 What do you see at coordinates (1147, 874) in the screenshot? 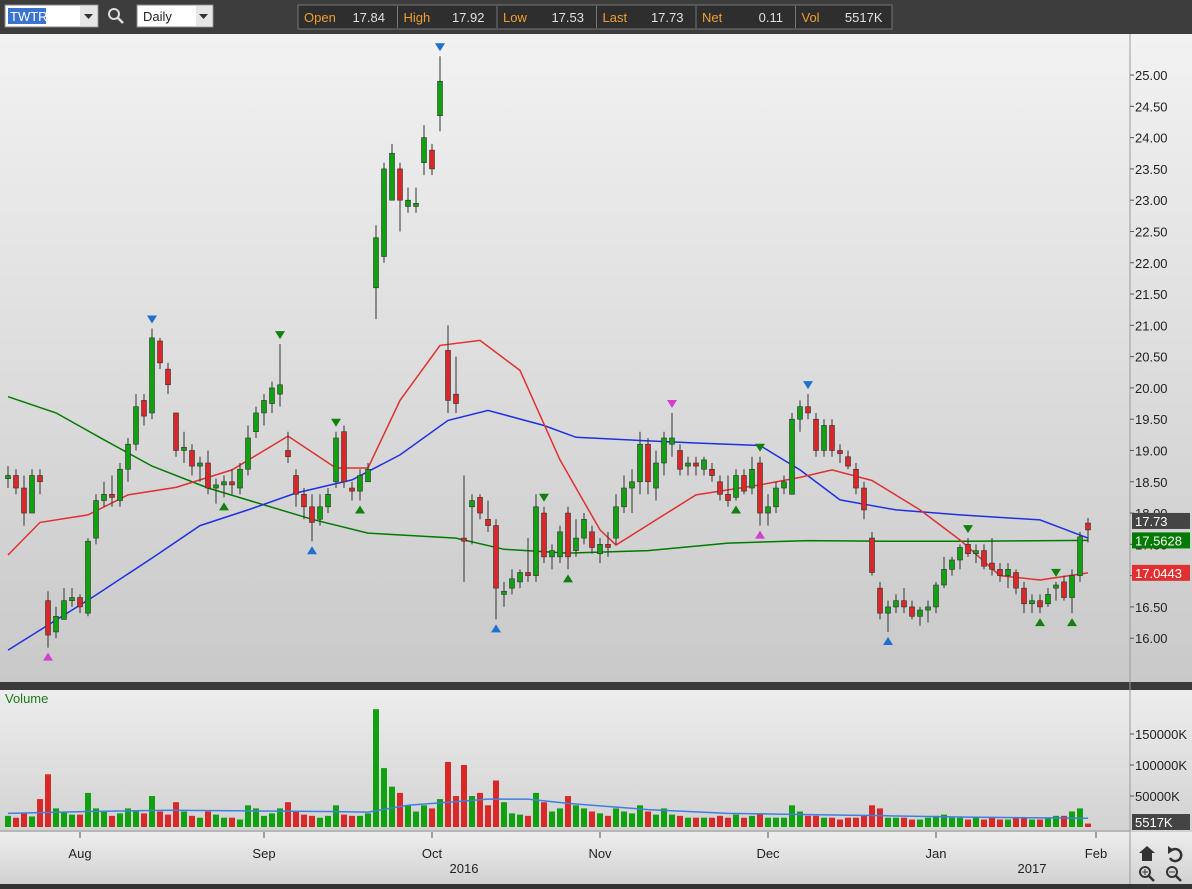
I see `zoom-in-button` at bounding box center [1147, 874].